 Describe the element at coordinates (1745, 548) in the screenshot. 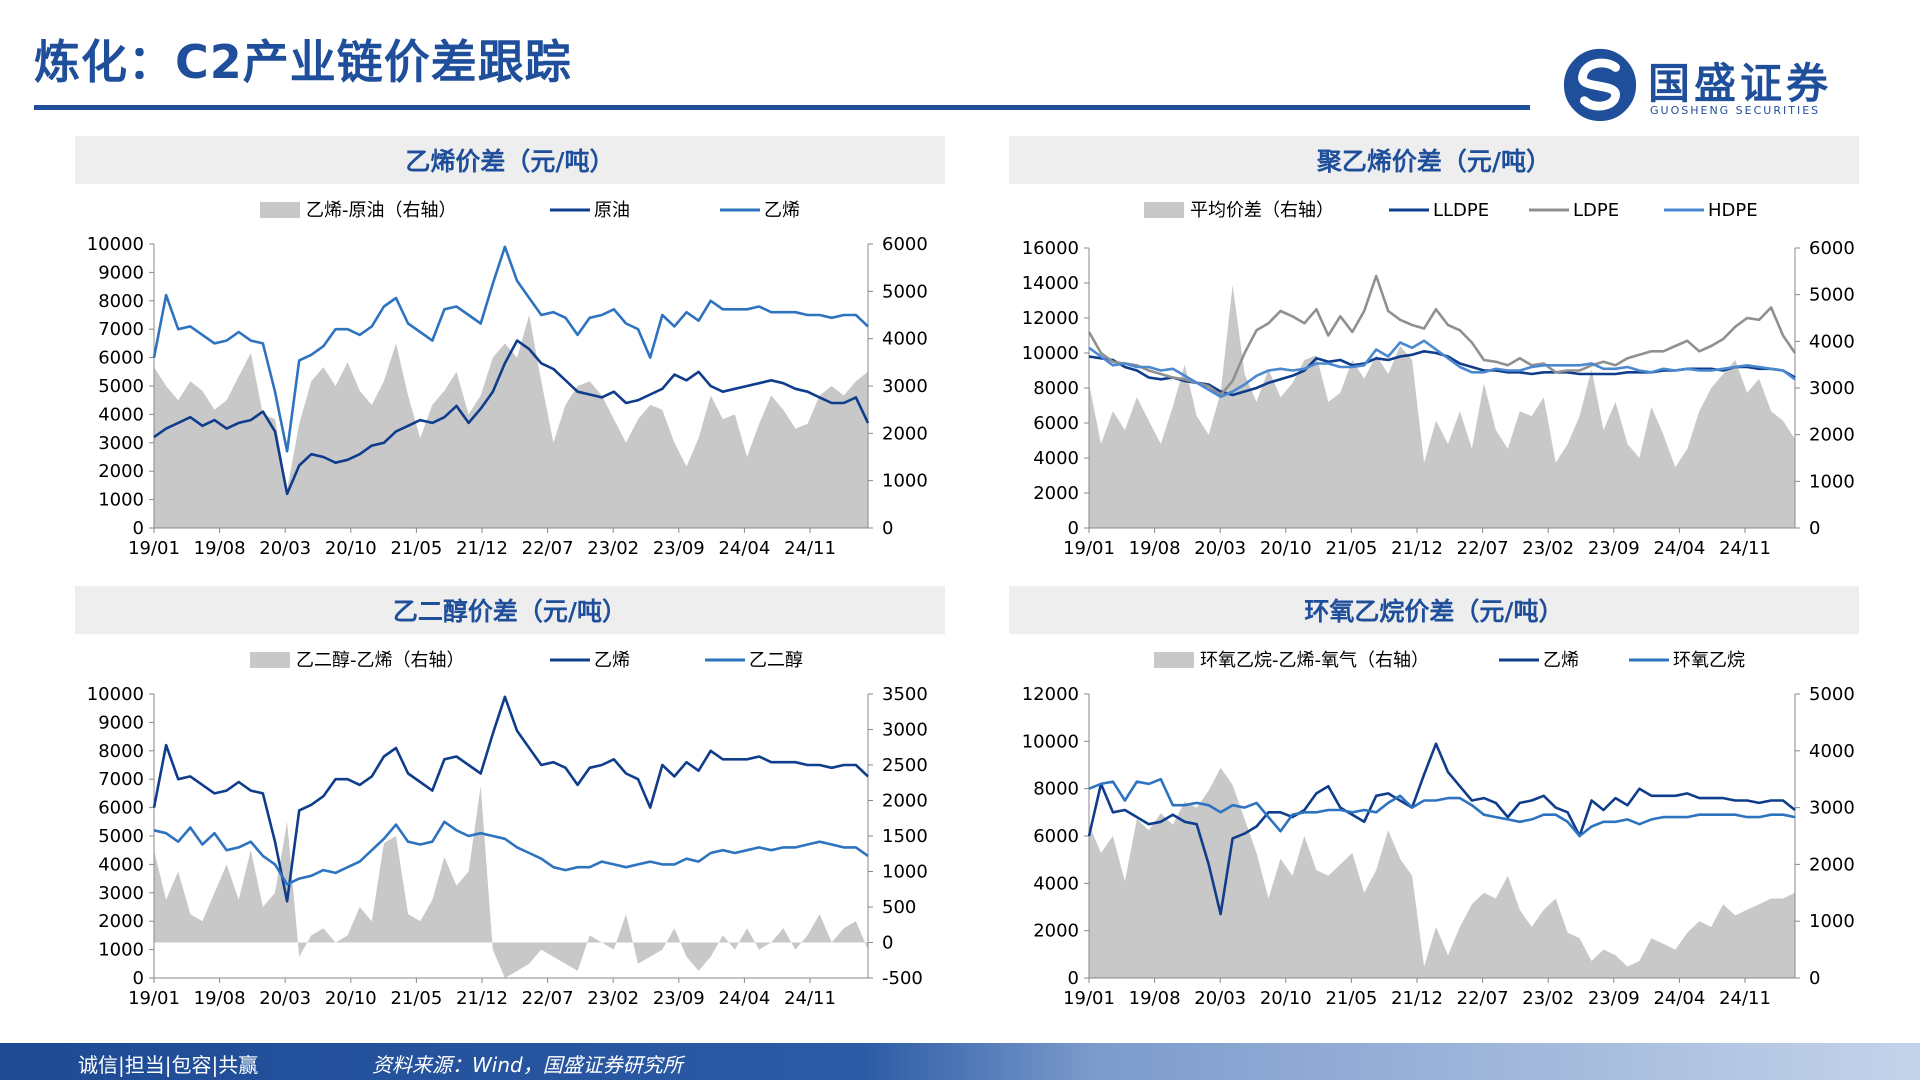

I see `x-tick-label: 24/11` at that location.